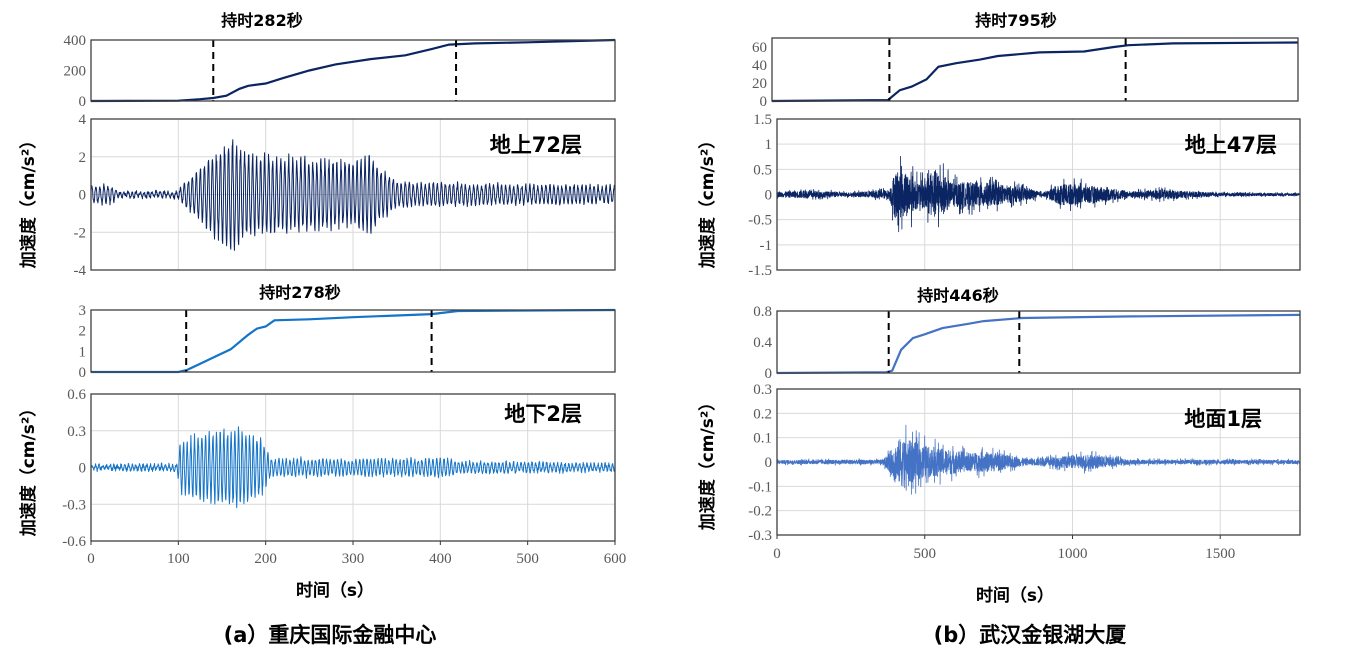 The width and height of the screenshot is (1351, 670). What do you see at coordinates (760, 221) in the screenshot?
I see `y-tick-label: -0.5` at bounding box center [760, 221].